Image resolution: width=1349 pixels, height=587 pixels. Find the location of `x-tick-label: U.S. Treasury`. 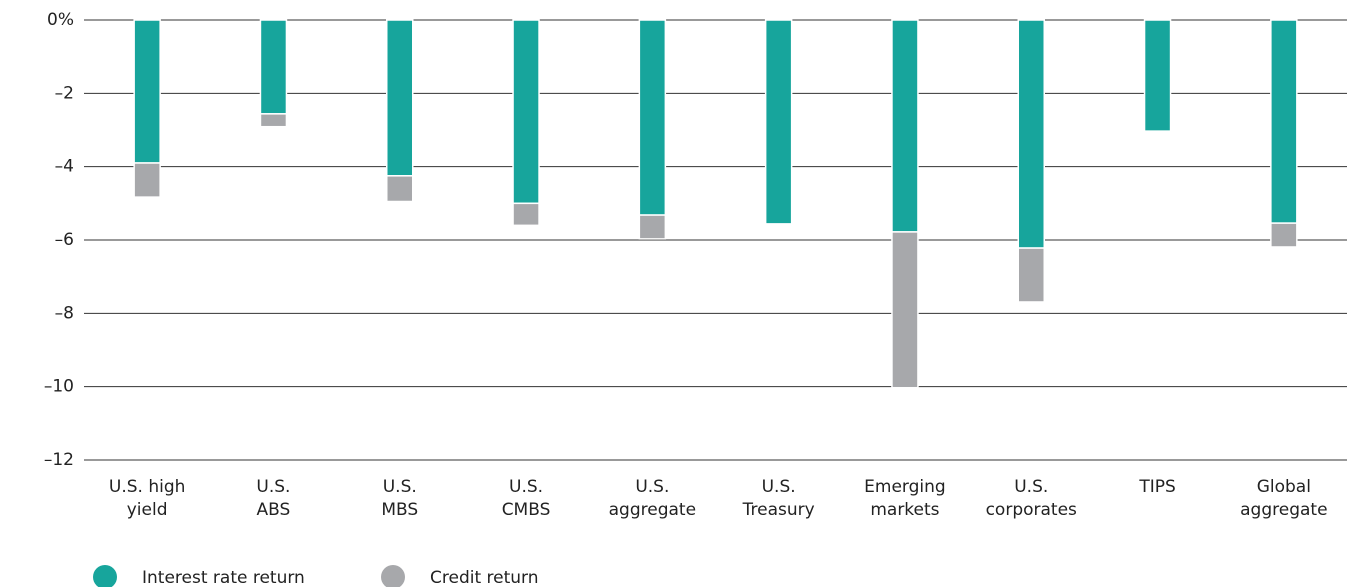

x-tick-label: U.S. Treasury is located at coordinates (778, 498).